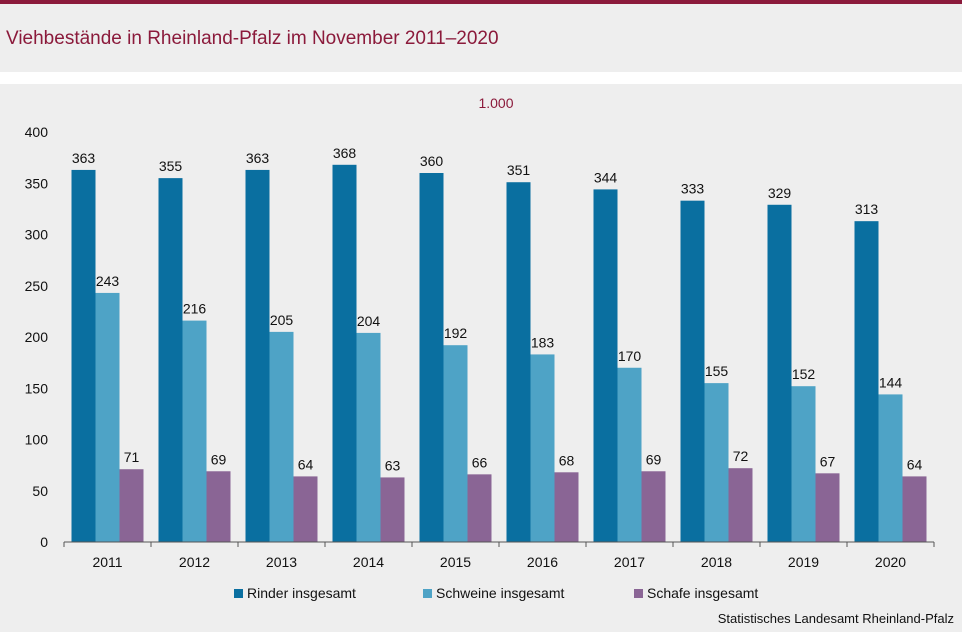  I want to click on y-tick-label: 250, so click(37, 286).